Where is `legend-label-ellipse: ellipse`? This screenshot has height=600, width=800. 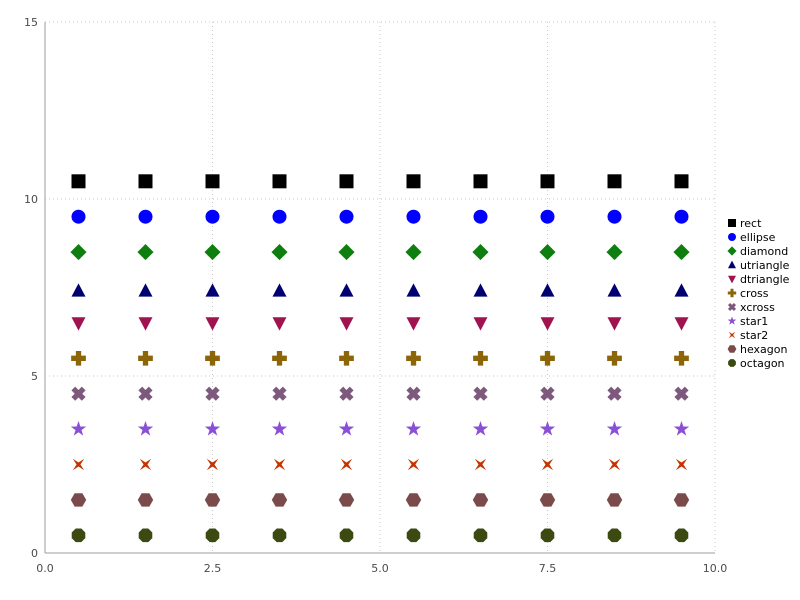 legend-label-ellipse: ellipse is located at coordinates (758, 237).